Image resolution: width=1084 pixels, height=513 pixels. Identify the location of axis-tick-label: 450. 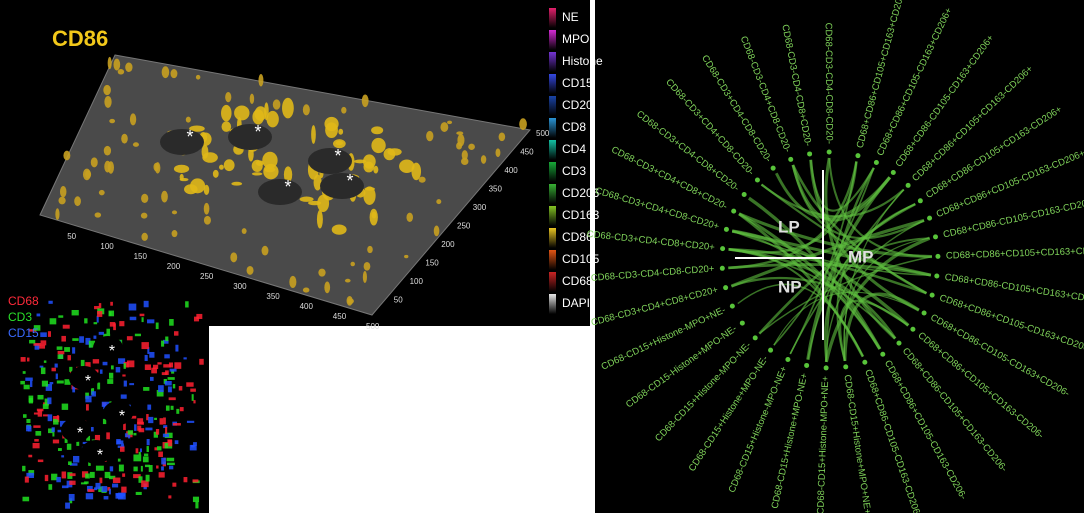
(340, 316).